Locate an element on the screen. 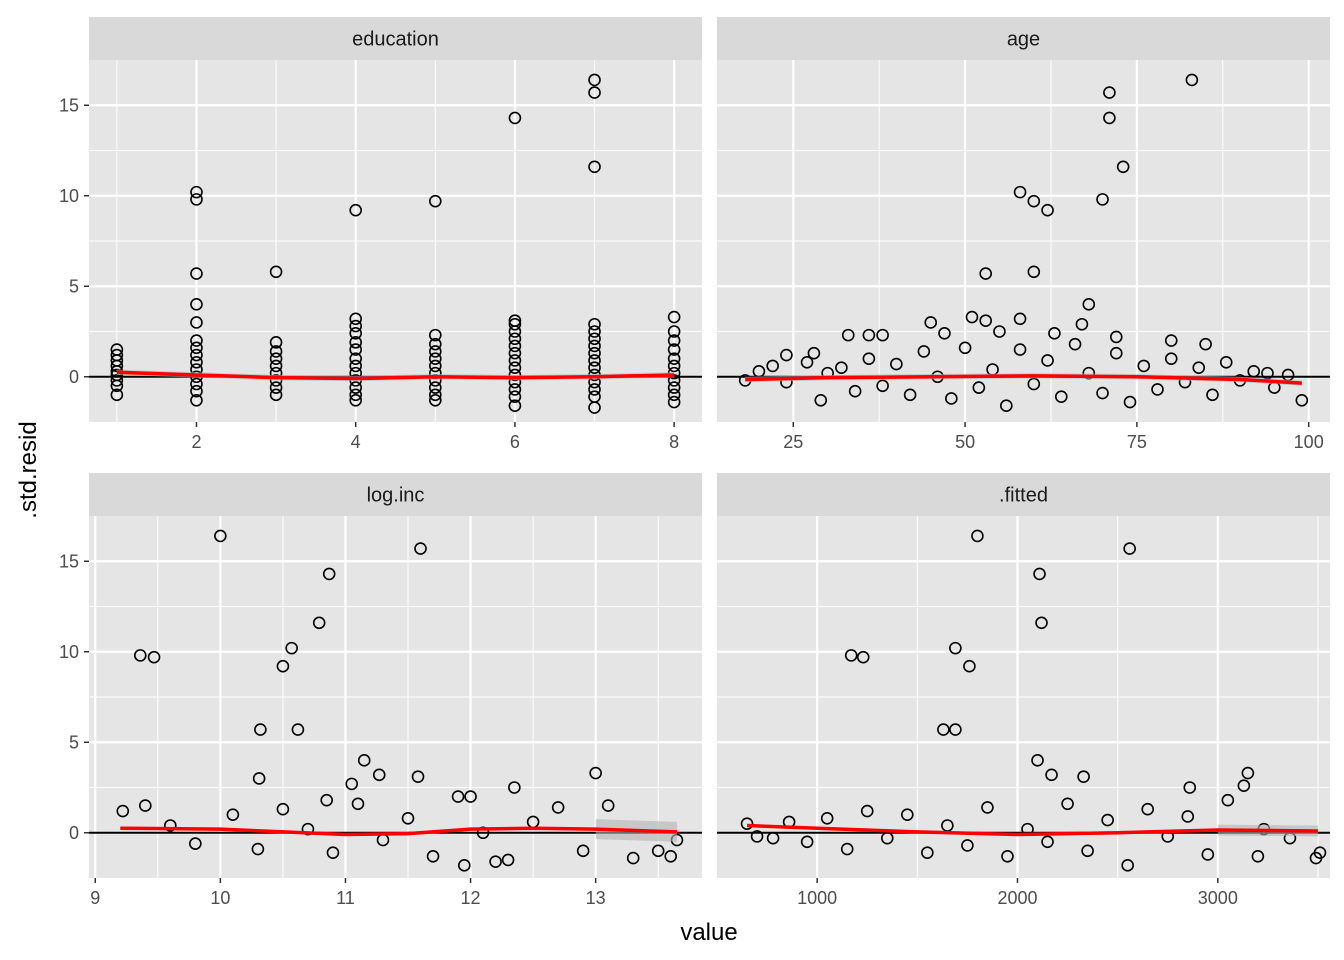 The image size is (1344, 960). y-tick-label: 10 is located at coordinates (69, 652).